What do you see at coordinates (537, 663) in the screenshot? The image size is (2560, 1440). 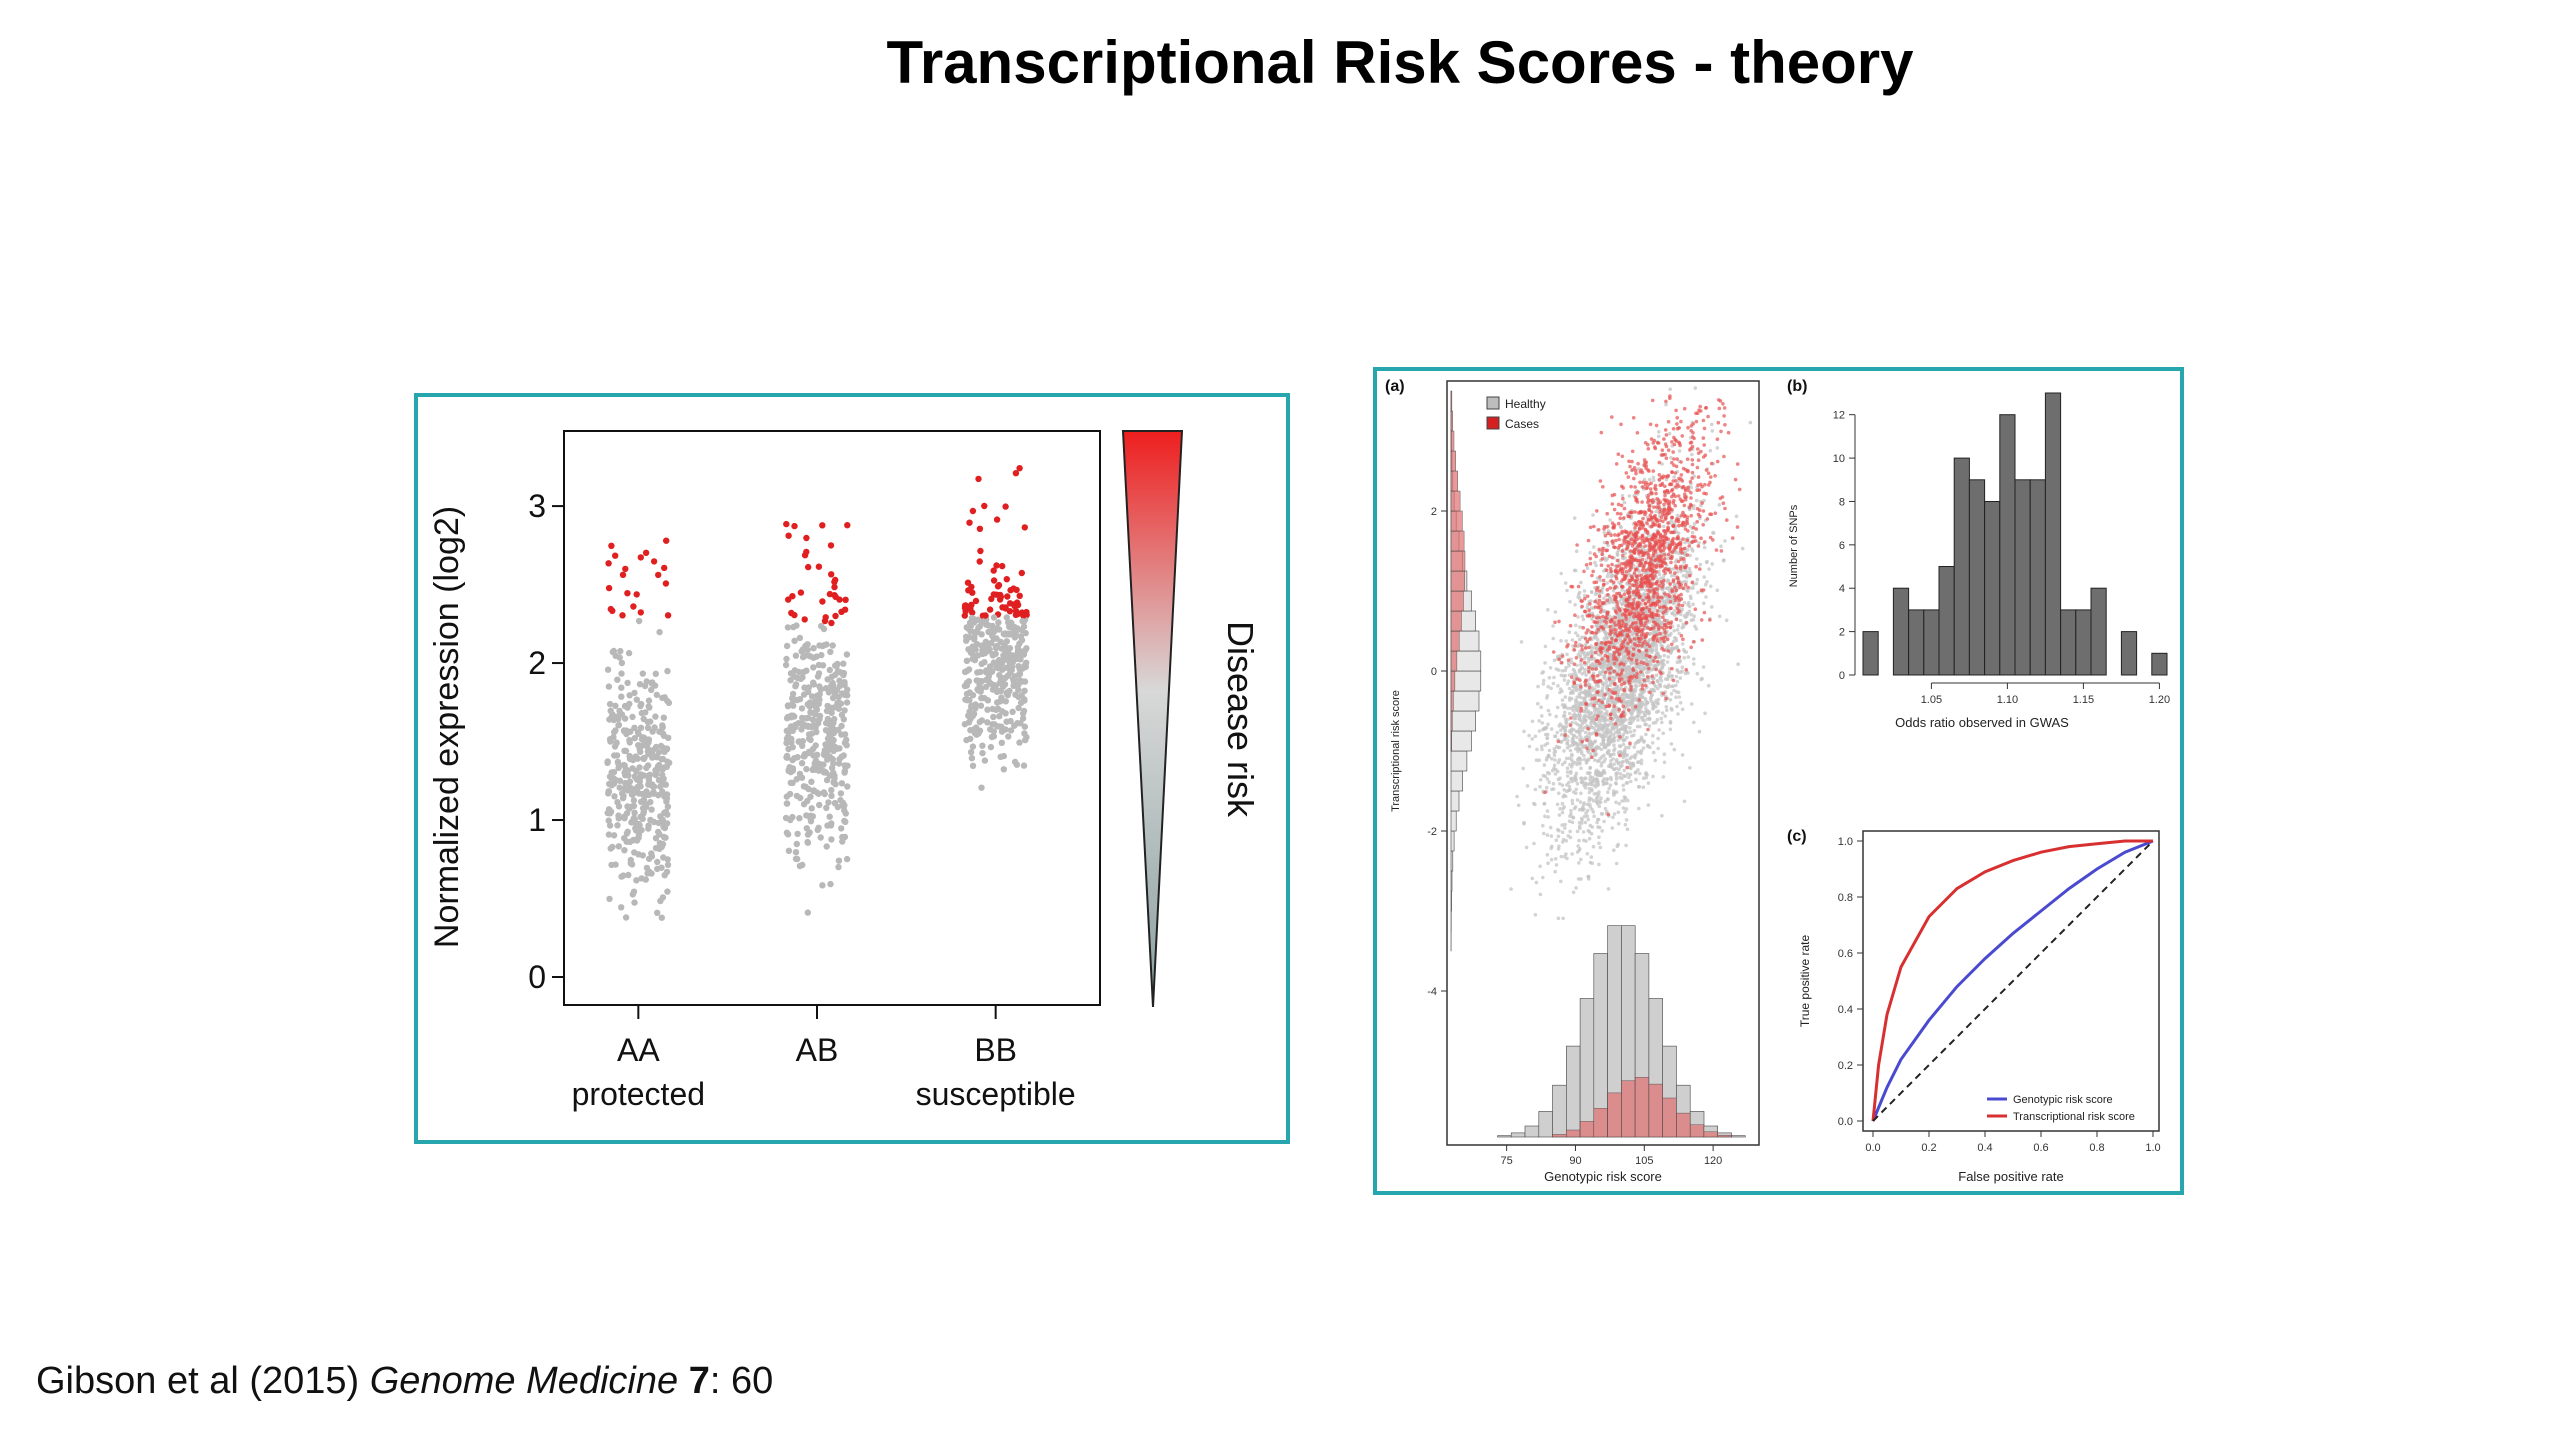 I see `y-tick-label: 2` at bounding box center [537, 663].